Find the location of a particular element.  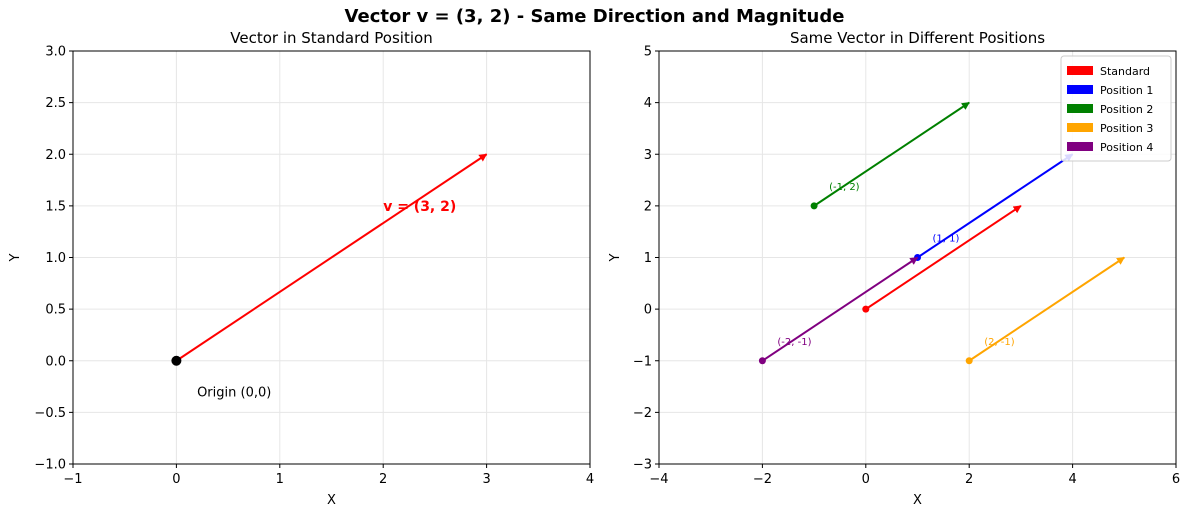

right-y-tick-label: 2 is located at coordinates (648, 206).